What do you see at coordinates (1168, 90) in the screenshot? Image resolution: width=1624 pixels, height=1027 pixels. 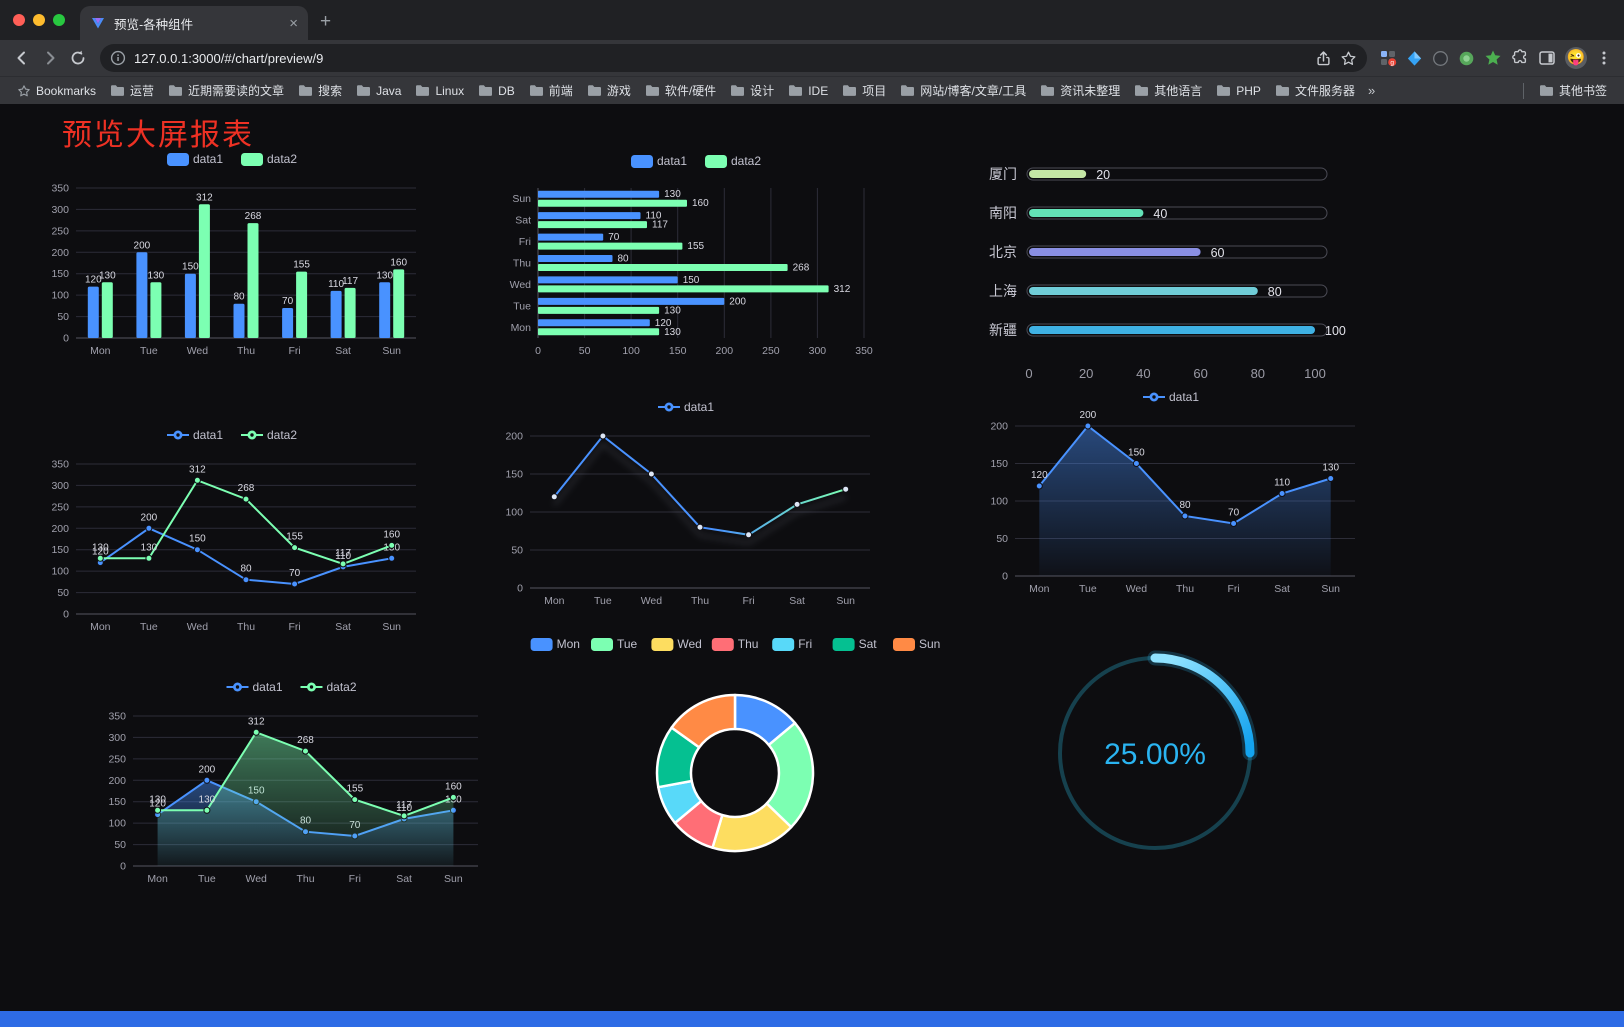 I see `bookmark-item: 其他语言` at bounding box center [1168, 90].